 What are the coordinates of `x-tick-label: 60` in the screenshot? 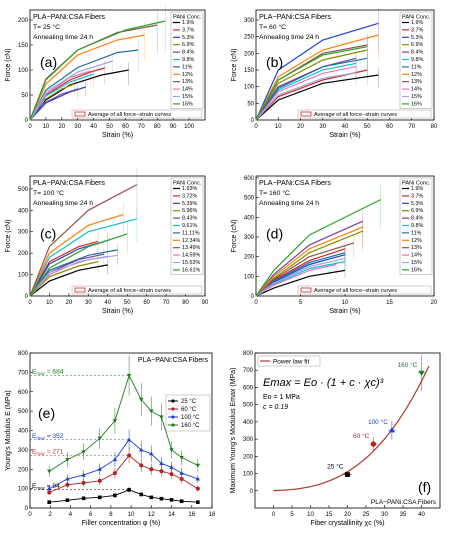 It's located at (389, 127).